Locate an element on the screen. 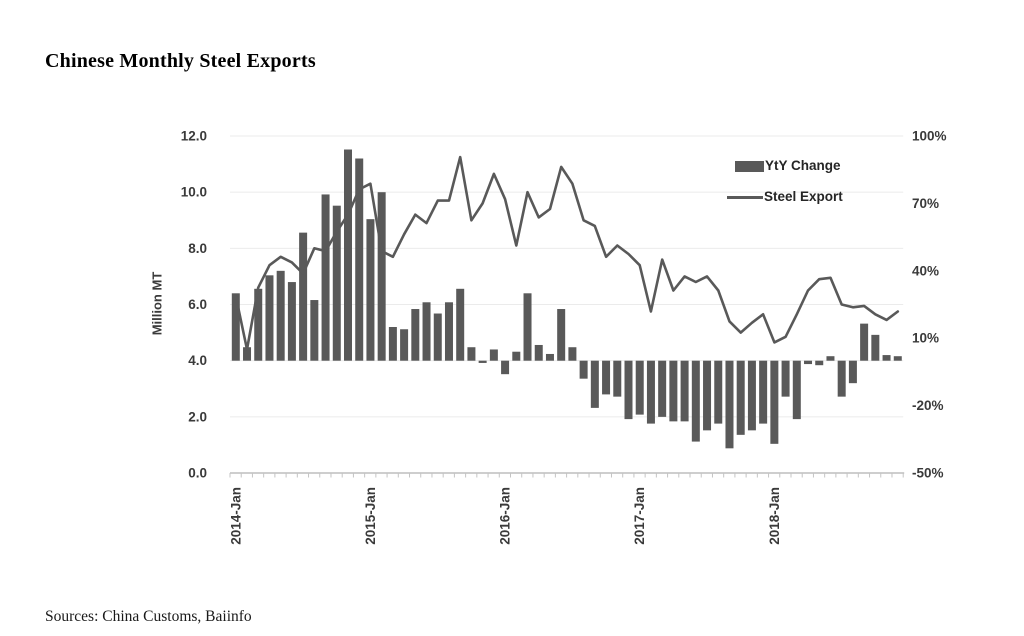 This screenshot has width=1024, height=636. x-axis-year-label: 2014-Jan is located at coordinates (235, 516).